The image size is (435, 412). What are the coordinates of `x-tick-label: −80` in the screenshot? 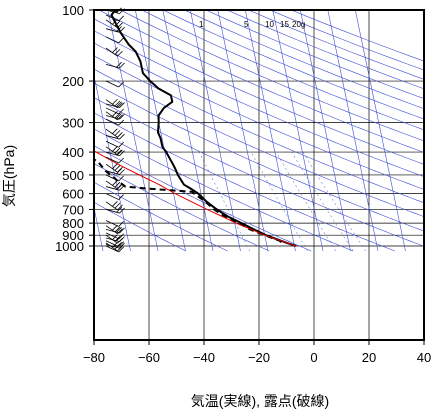 It's located at (94, 357).